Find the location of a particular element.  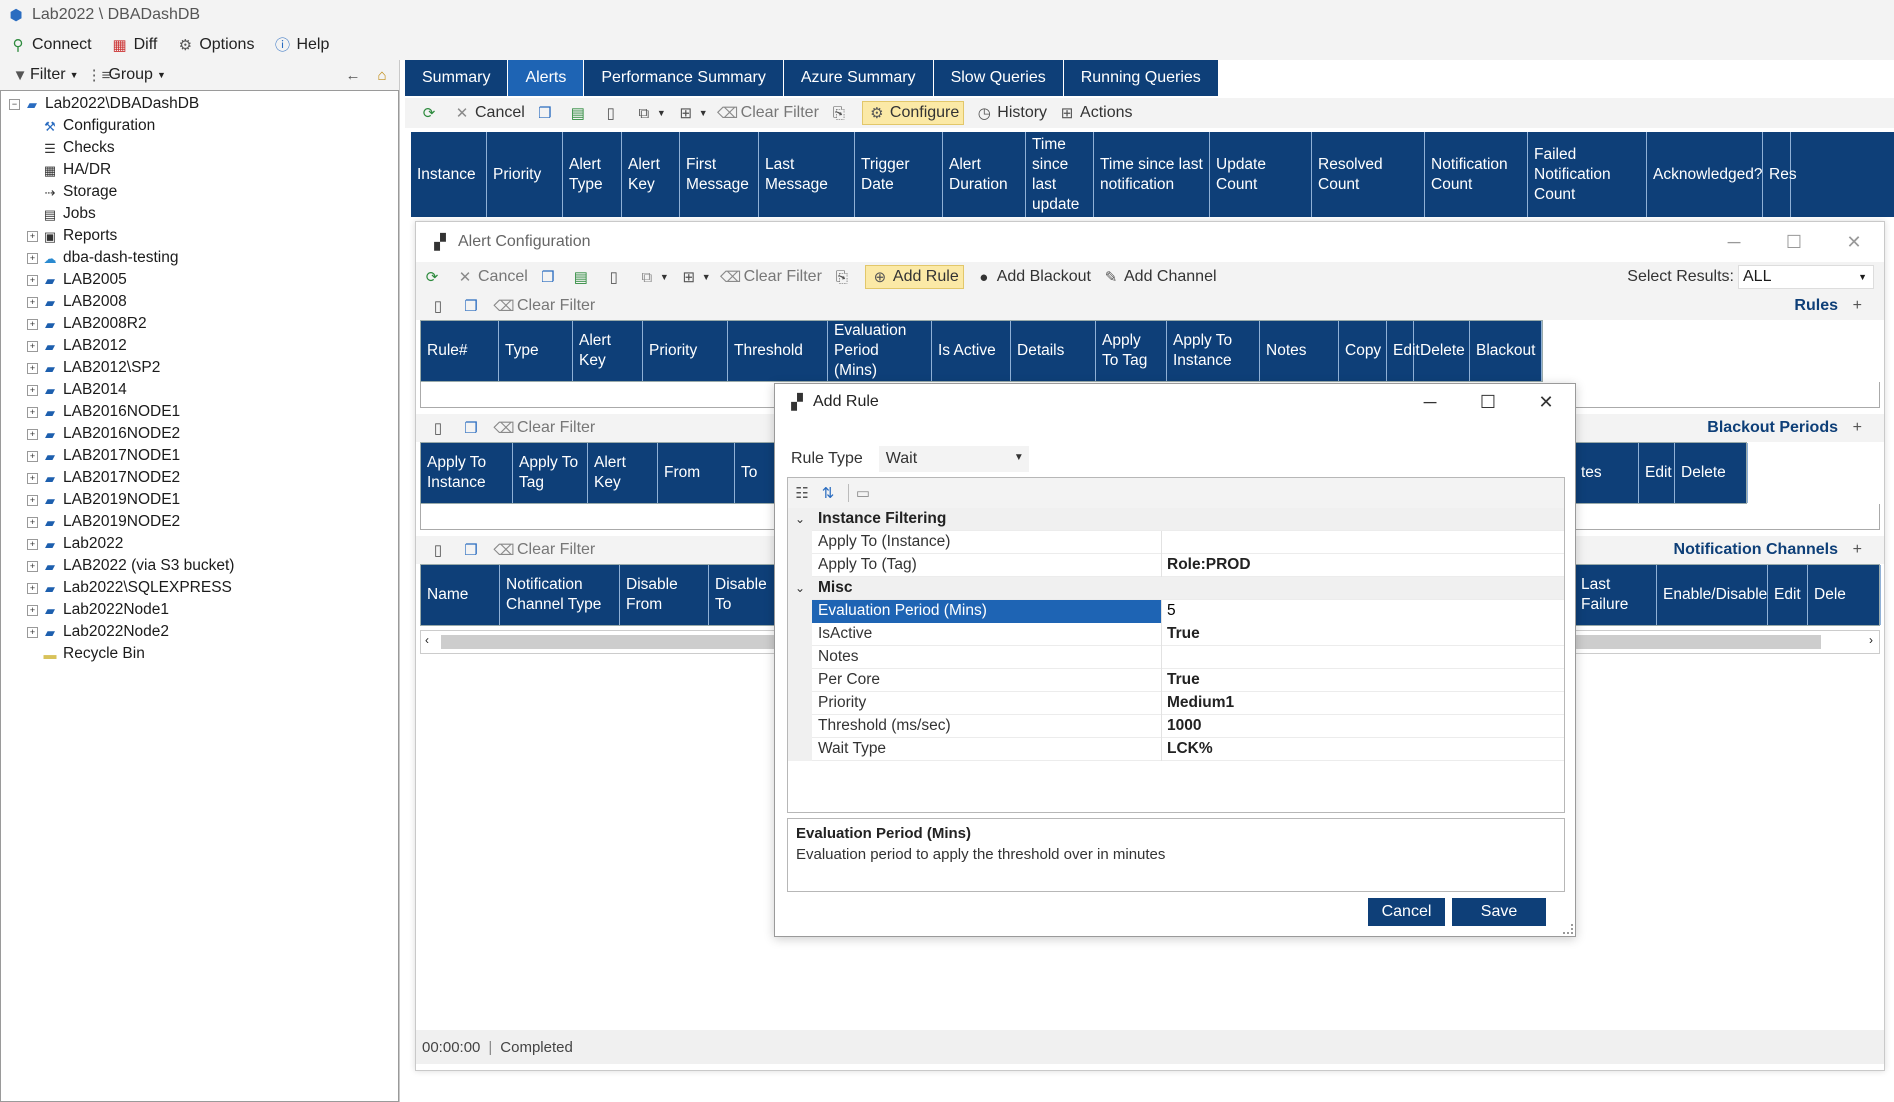

new-window-button: ⎘ is located at coordinates (840, 113).